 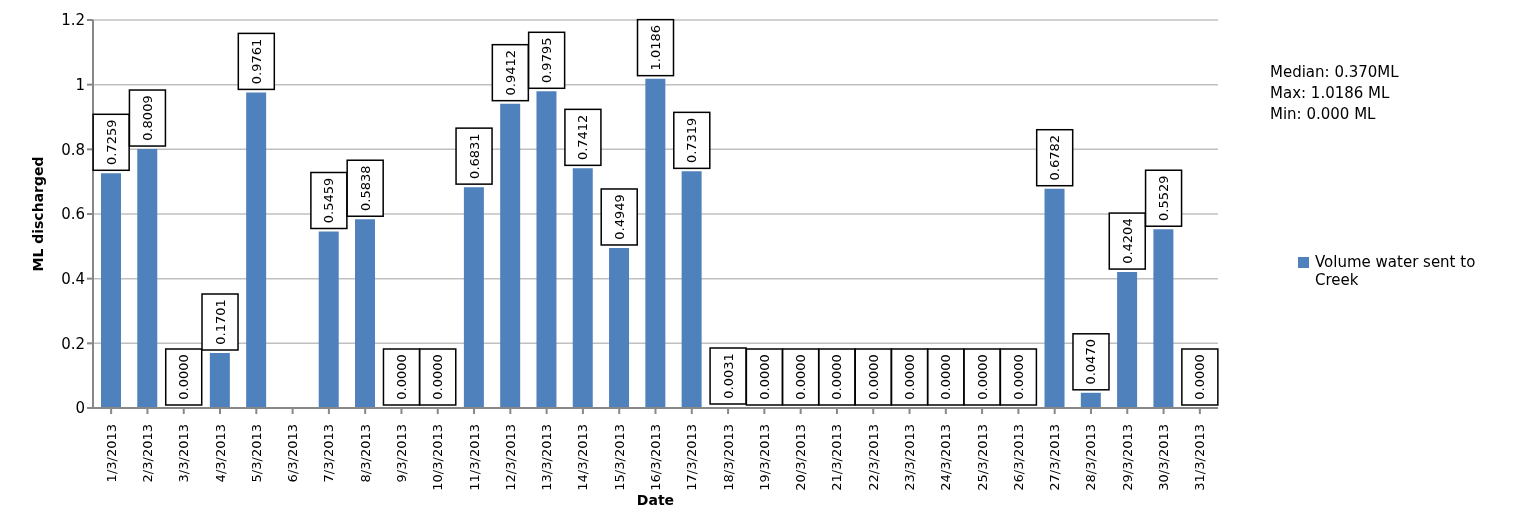 What do you see at coordinates (73, 343) in the screenshot?
I see `y-tick-label: 0.2` at bounding box center [73, 343].